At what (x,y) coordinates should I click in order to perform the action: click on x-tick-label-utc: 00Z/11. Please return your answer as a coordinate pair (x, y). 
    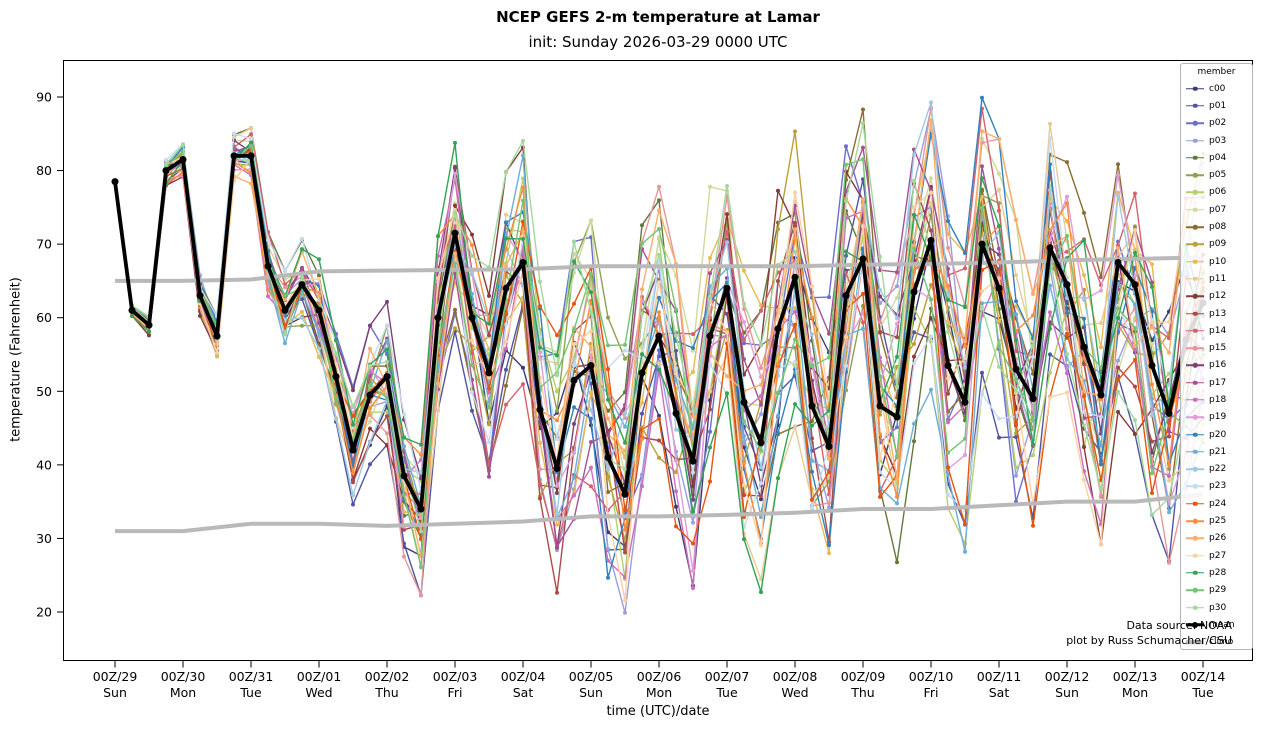
    Looking at the image, I should click on (999, 676).